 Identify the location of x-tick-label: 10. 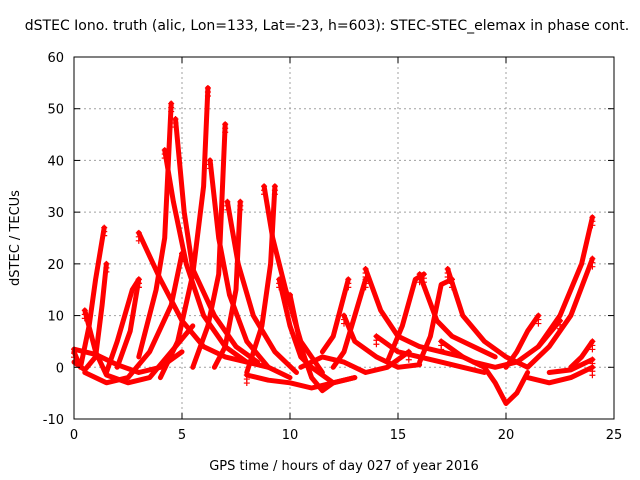
(290, 435).